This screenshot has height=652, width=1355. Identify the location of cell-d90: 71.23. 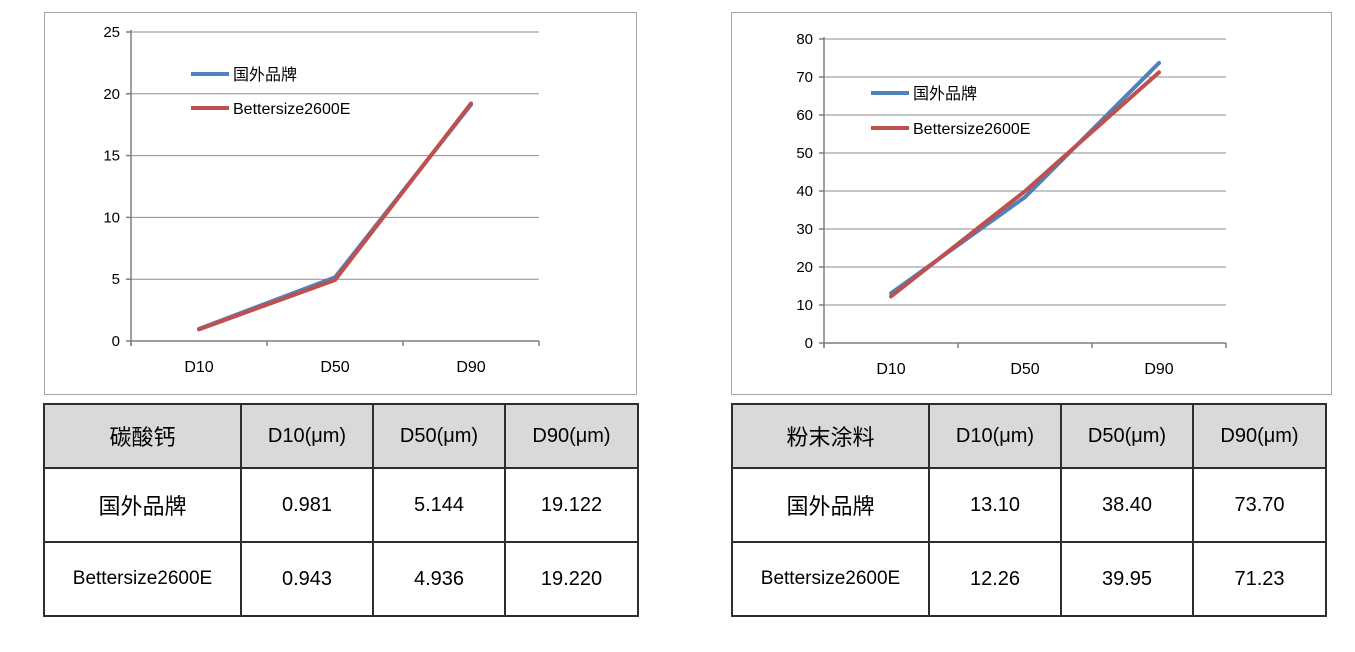
(1259, 579).